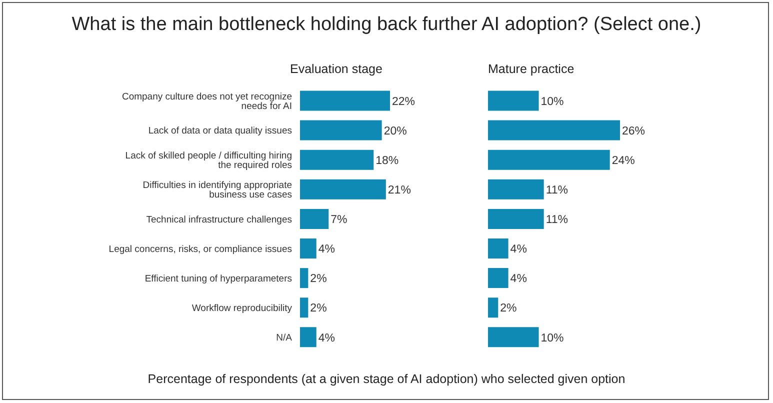 This screenshot has width=773, height=403. I want to click on data-label: 18%, so click(387, 160).